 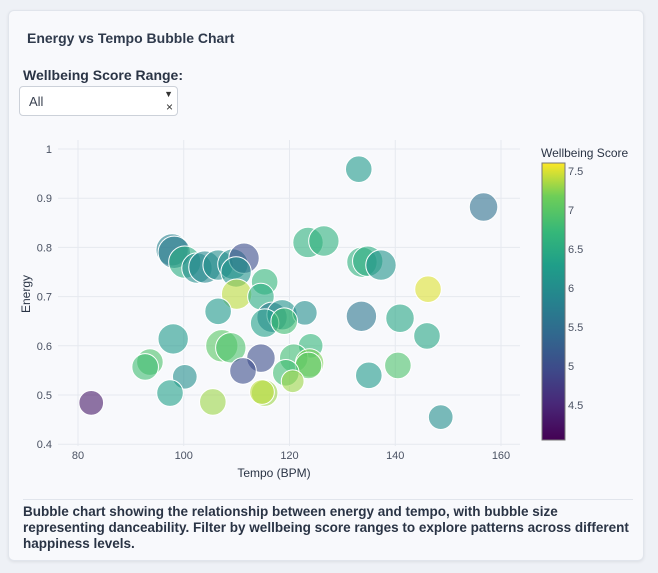 I want to click on colorbar-title: Wellbeing Score, so click(x=584, y=153).